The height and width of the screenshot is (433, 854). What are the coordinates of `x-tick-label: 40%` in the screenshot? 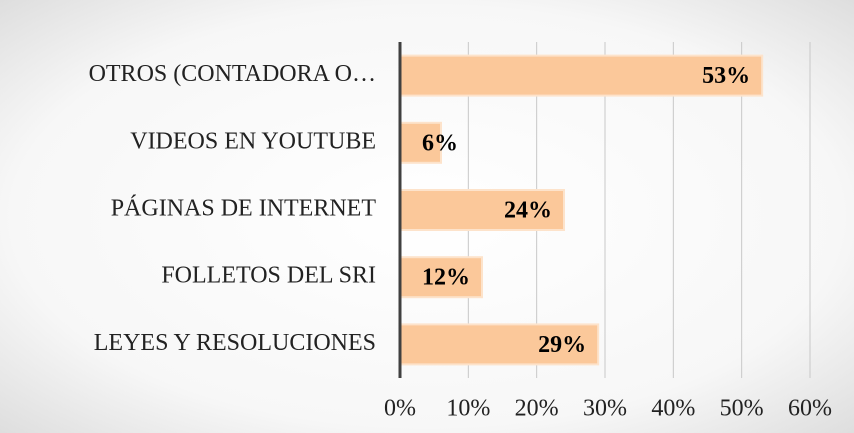 It's located at (673, 409).